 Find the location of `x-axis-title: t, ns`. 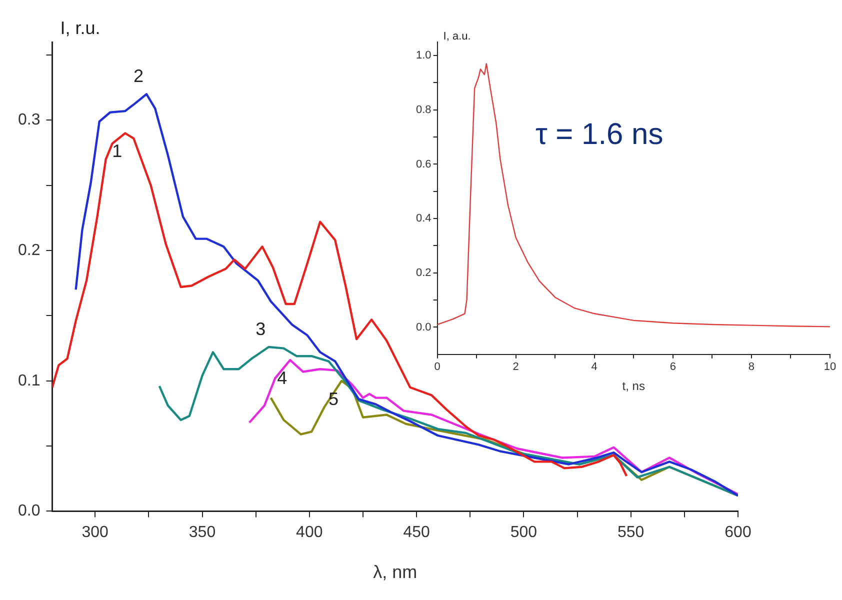

x-axis-title: t, ns is located at coordinates (633, 386).